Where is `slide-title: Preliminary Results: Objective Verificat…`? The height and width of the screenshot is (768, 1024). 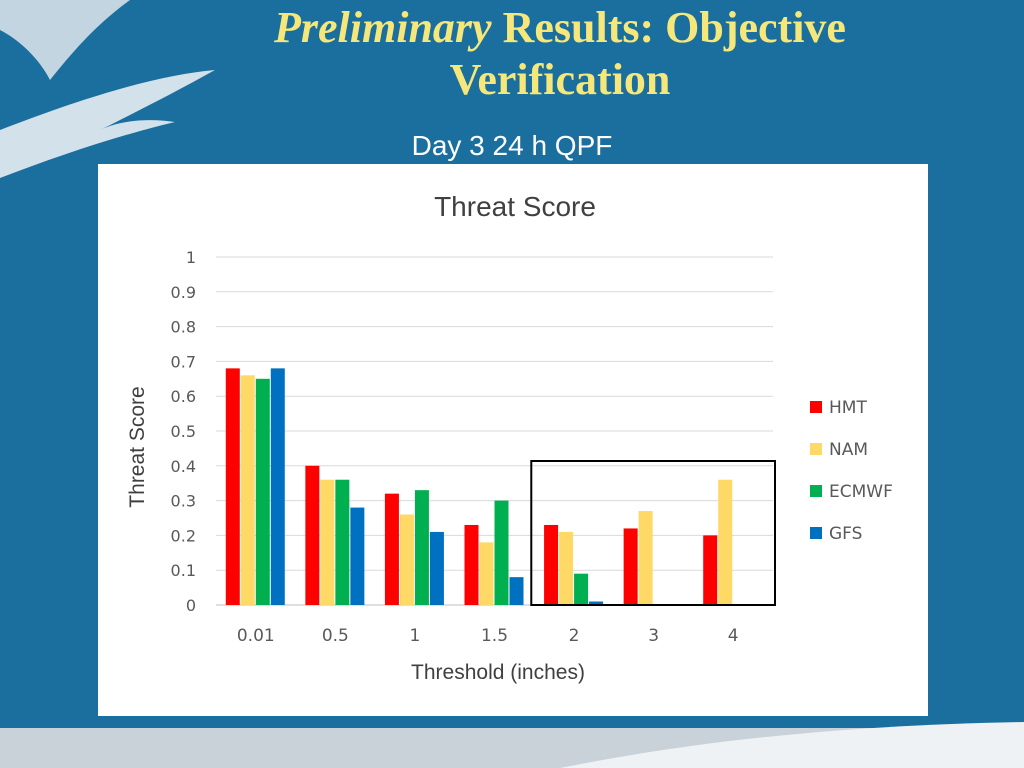 slide-title: Preliminary Results: Objective Verificat… is located at coordinates (560, 54).